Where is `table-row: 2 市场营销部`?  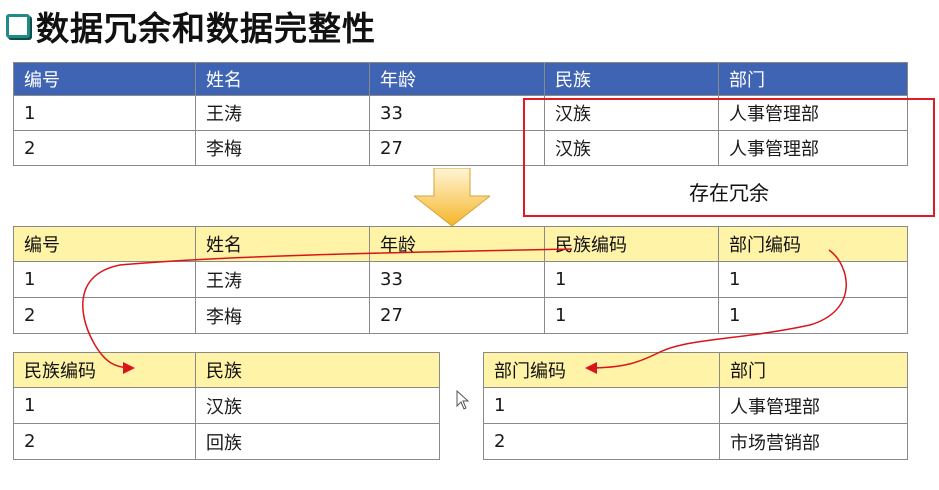 table-row: 2 市场营销部 is located at coordinates (695, 441).